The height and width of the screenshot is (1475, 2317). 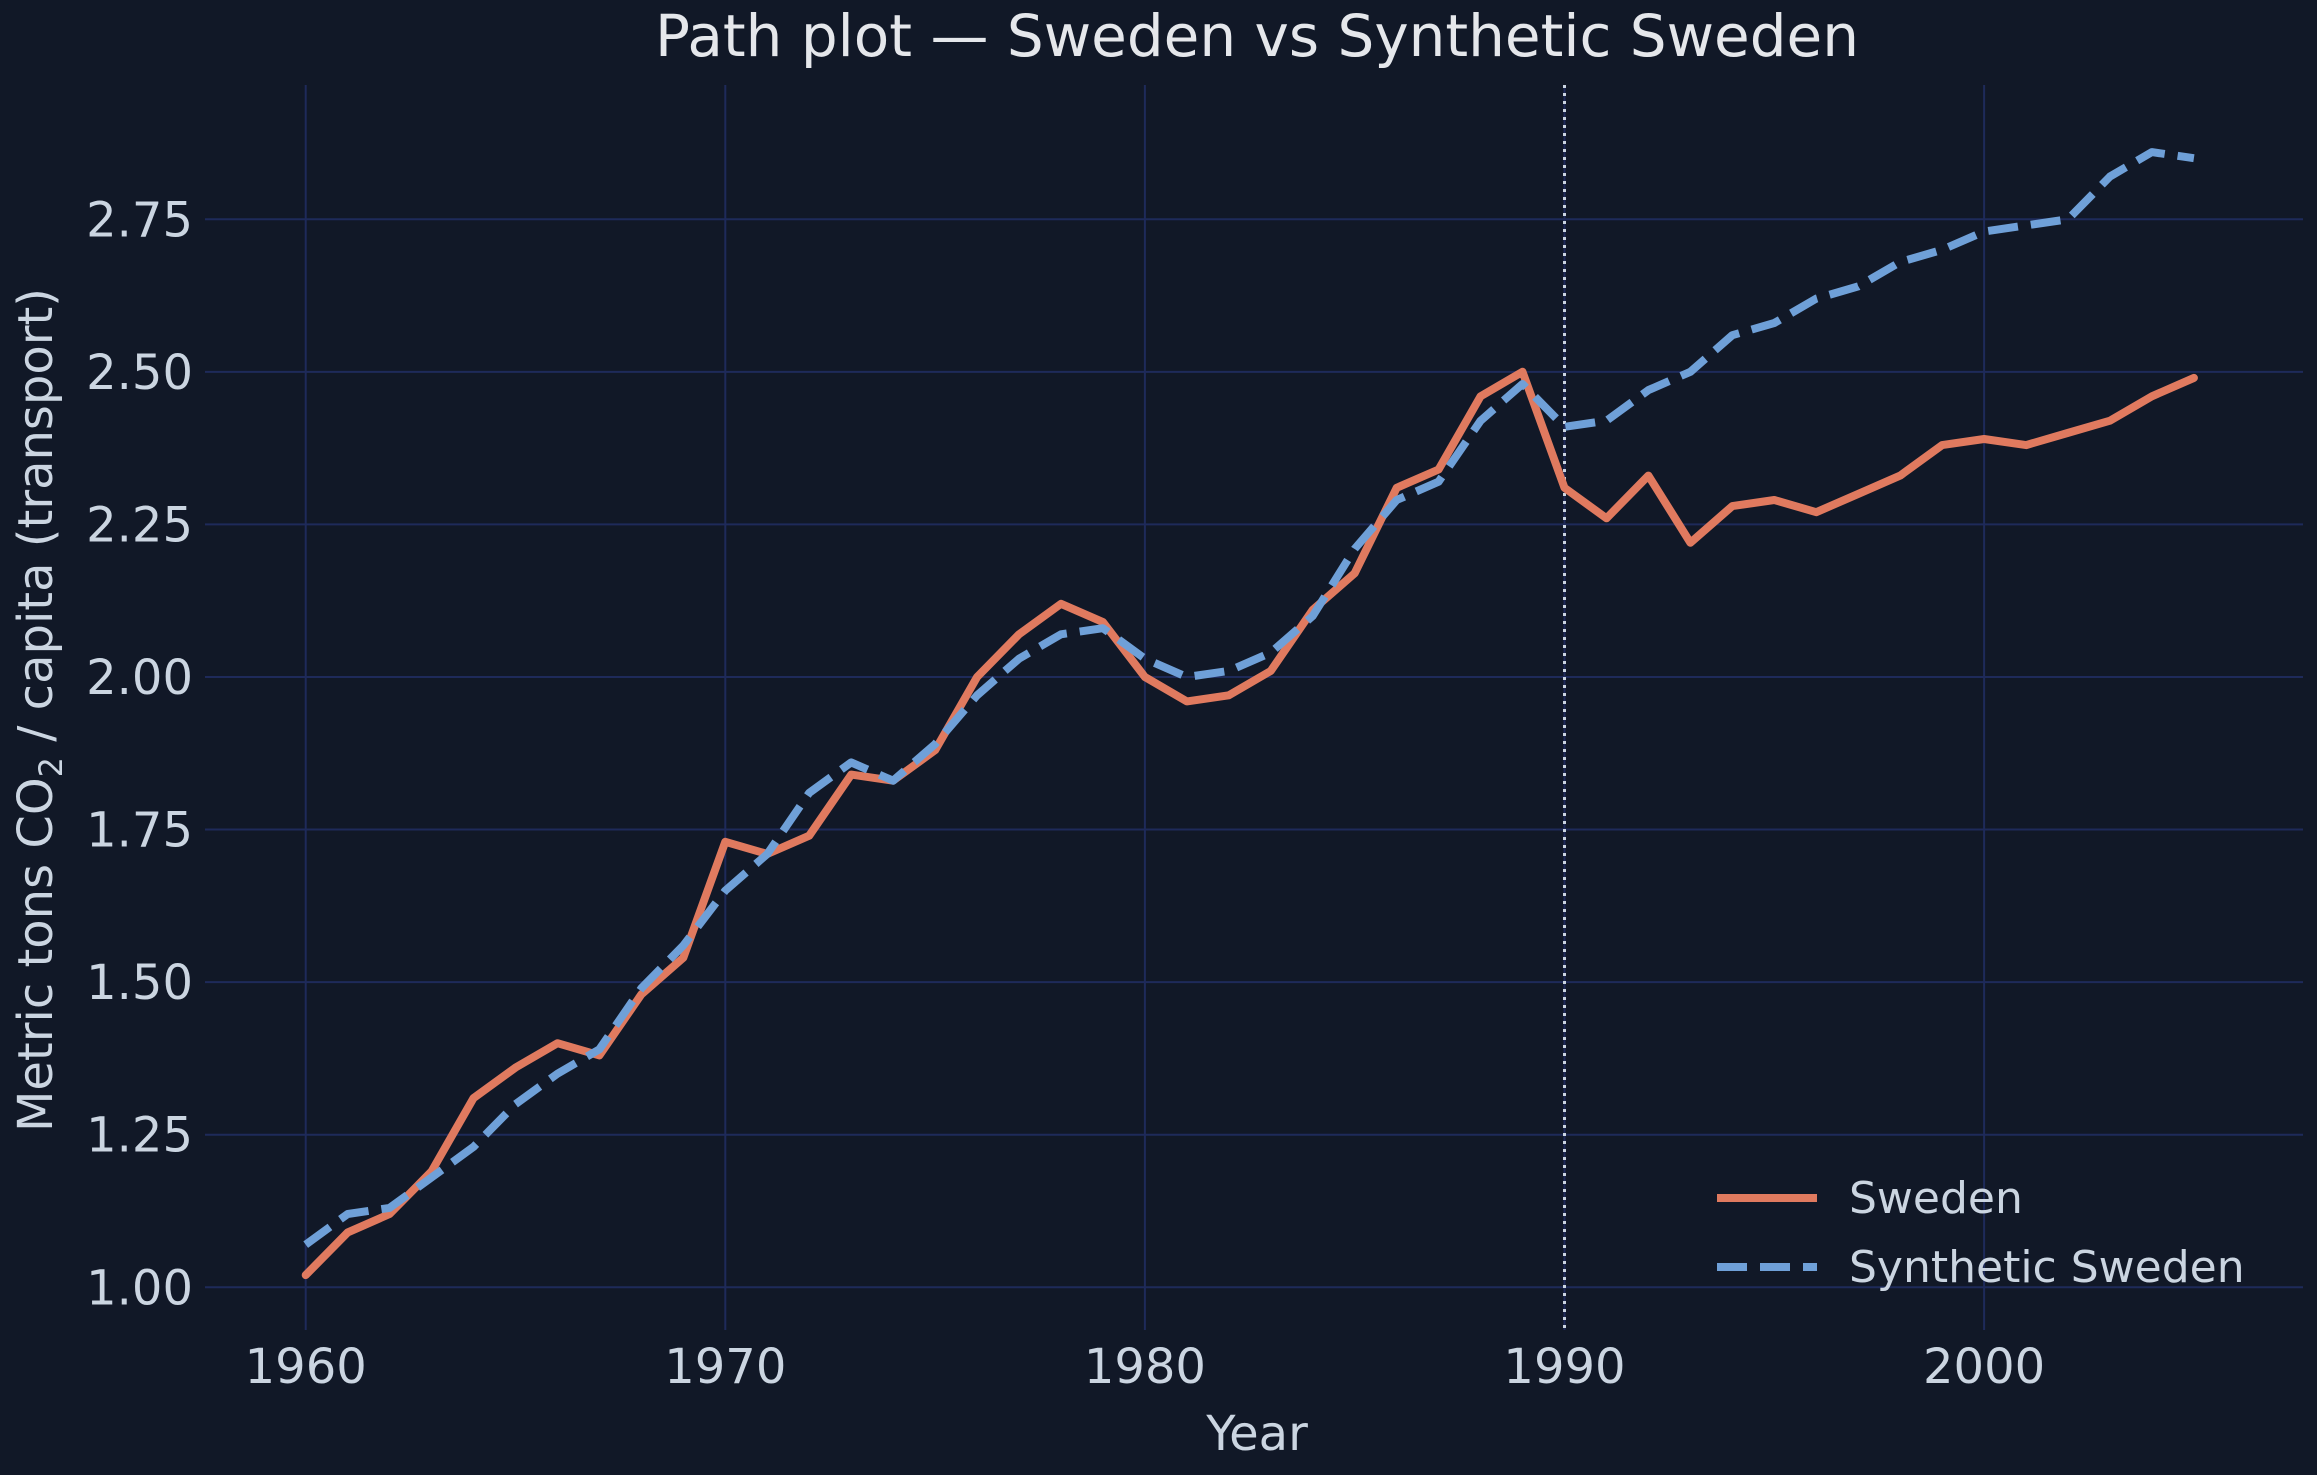 I want to click on legend: Sweden Synthetic Sweden, so click(x=1981, y=1233).